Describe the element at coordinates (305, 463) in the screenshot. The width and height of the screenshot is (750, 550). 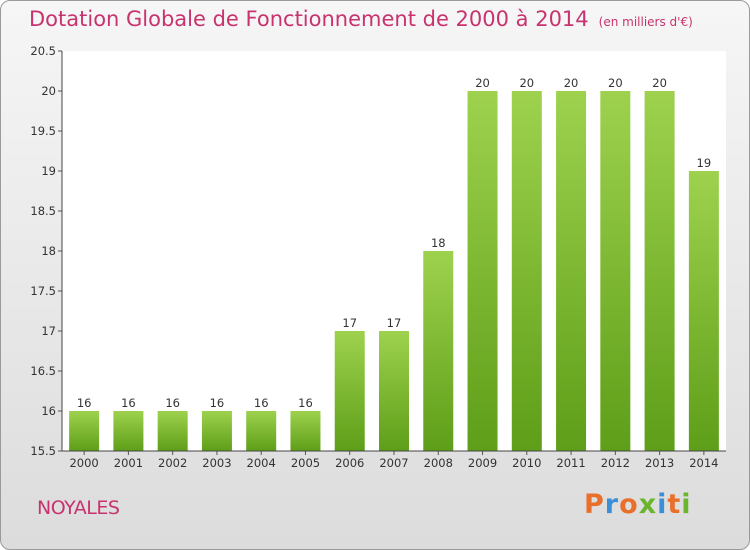
I see `x-tick-label: 2005` at that location.